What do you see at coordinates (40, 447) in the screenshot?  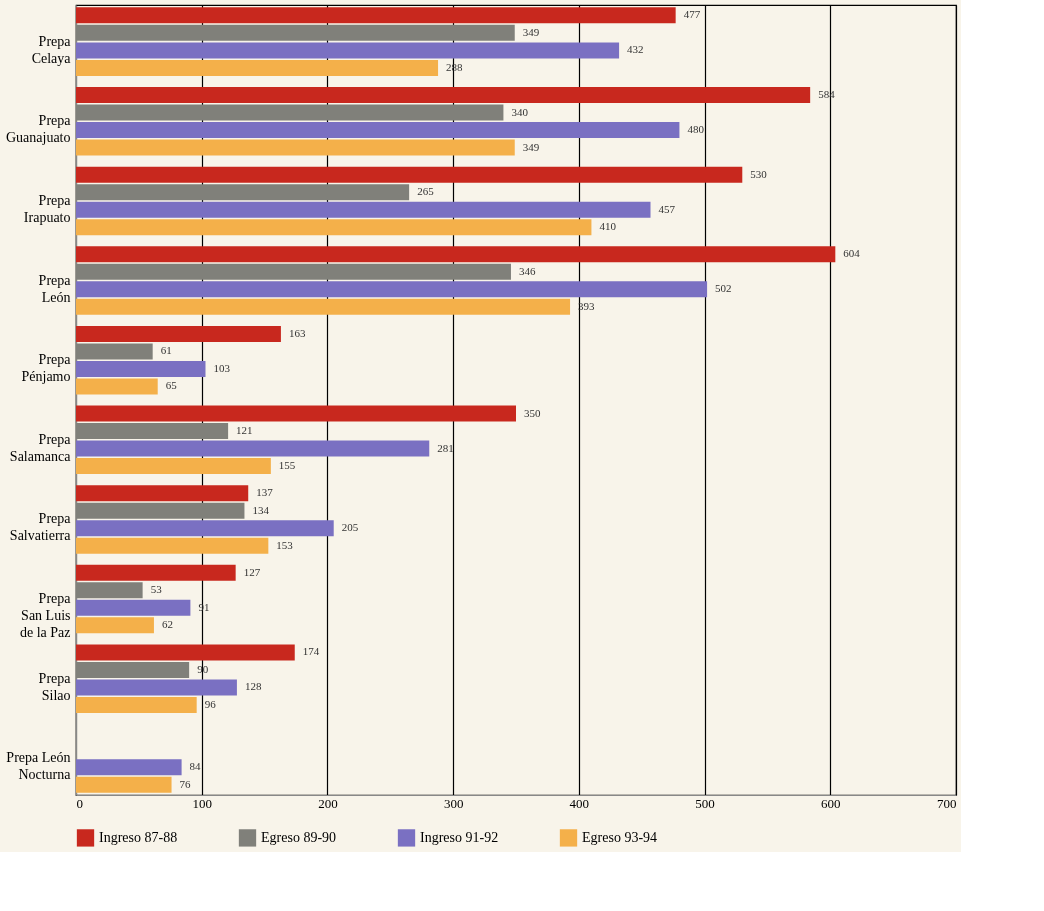 I see `y-tick-label: Prepa Salamanca` at bounding box center [40, 447].